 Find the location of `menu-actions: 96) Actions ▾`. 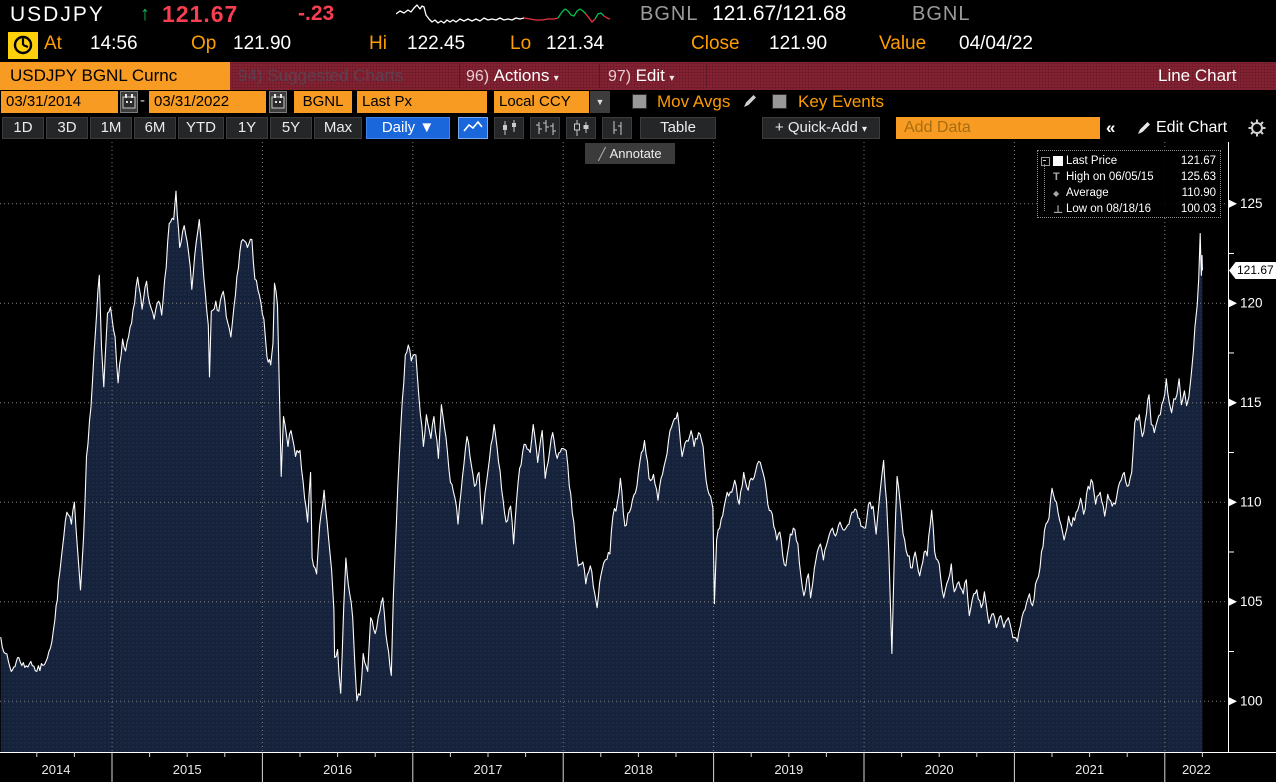

menu-actions: 96) Actions ▾ is located at coordinates (512, 76).